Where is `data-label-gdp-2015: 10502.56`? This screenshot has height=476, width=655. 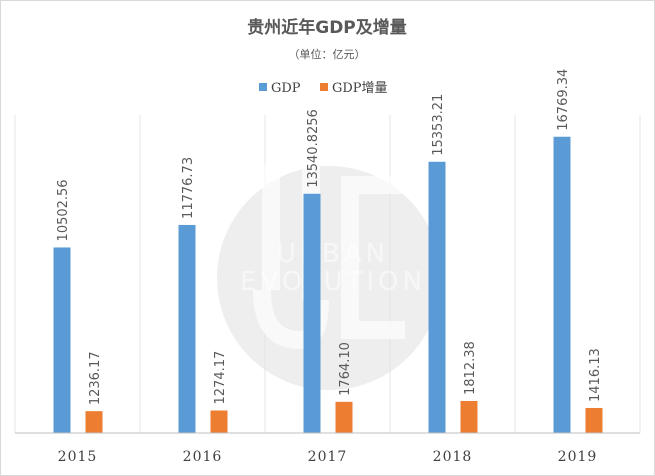 data-label-gdp-2015: 10502.56 is located at coordinates (63, 210).